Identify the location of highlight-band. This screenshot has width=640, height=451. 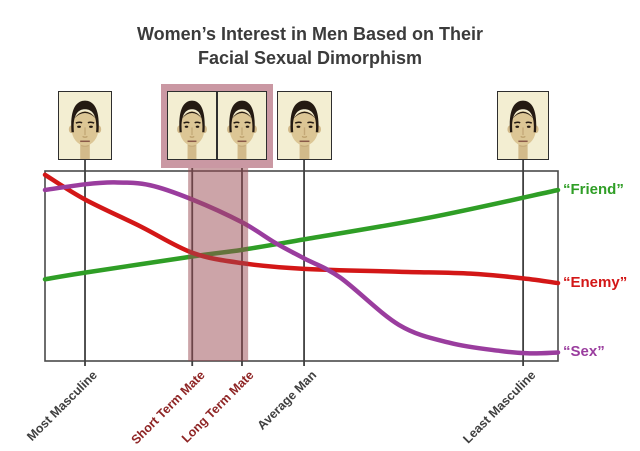
(218, 264).